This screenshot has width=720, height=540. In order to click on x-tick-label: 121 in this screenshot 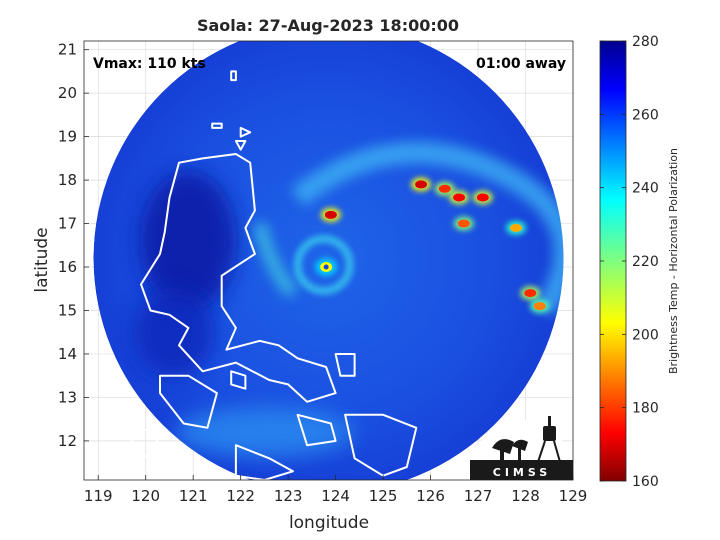, I will do `click(193, 496)`.